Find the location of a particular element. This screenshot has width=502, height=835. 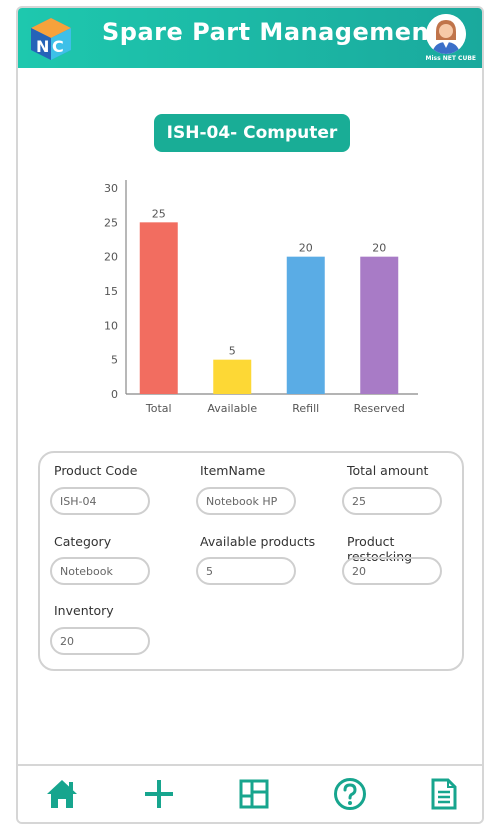

chart-title: ISH-04- Computer is located at coordinates (252, 133).